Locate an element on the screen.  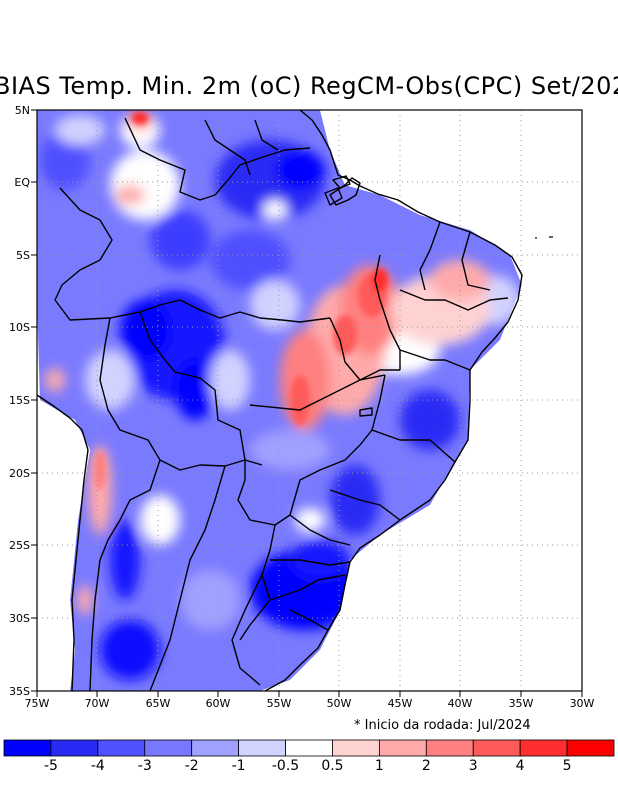
lat-tick-label: 5N is located at coordinates (22, 110).